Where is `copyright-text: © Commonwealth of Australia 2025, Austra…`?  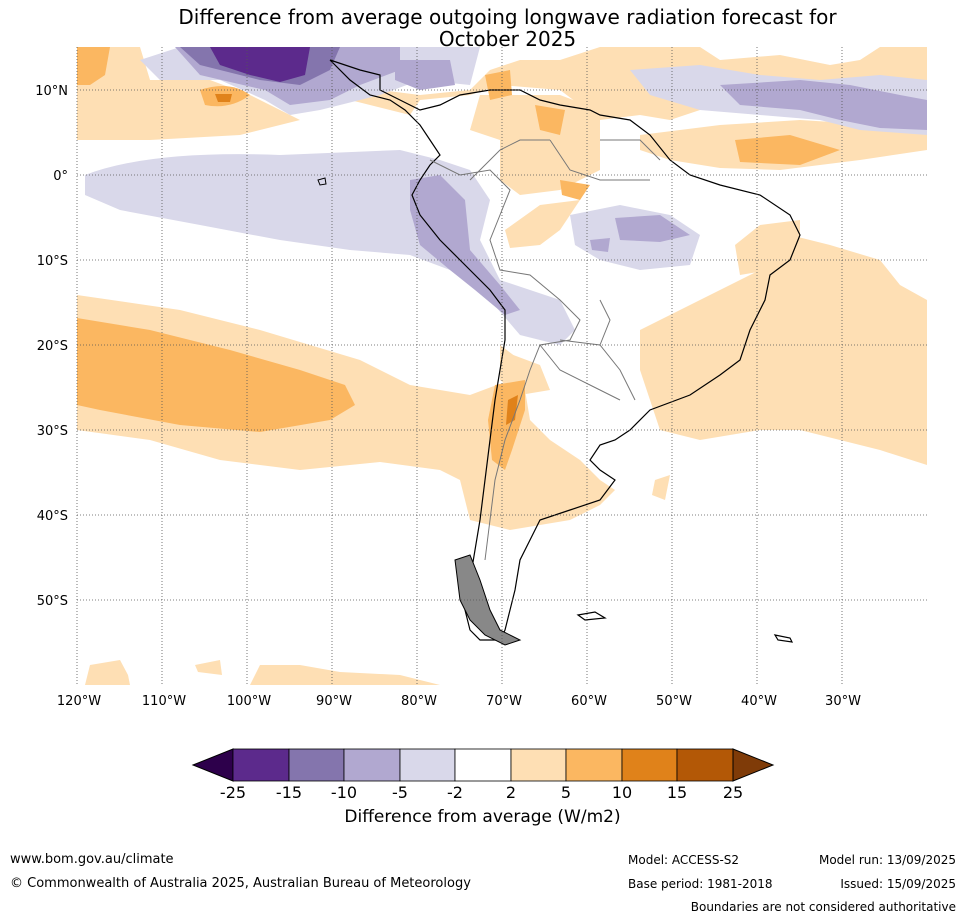
copyright-text: © Commonwealth of Australia 2025, Austra… is located at coordinates (240, 883).